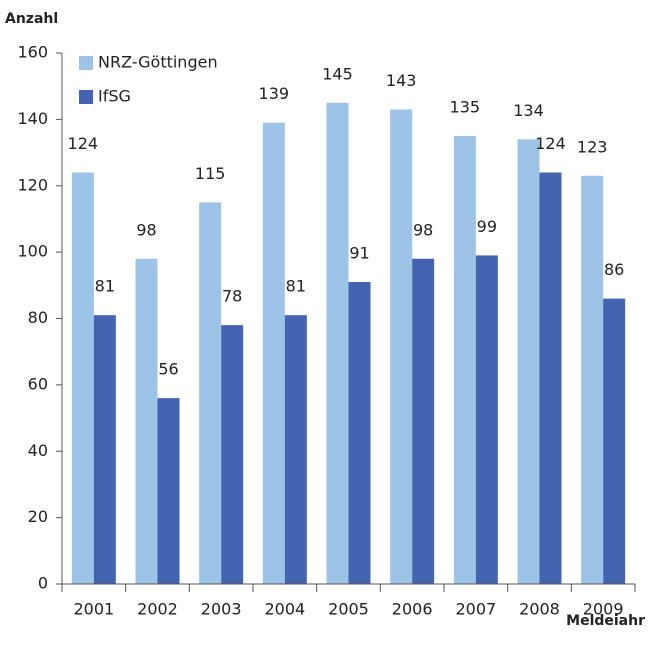 The height and width of the screenshot is (653, 652). Describe the element at coordinates (157, 609) in the screenshot. I see `x-tick-label: 2002` at that location.